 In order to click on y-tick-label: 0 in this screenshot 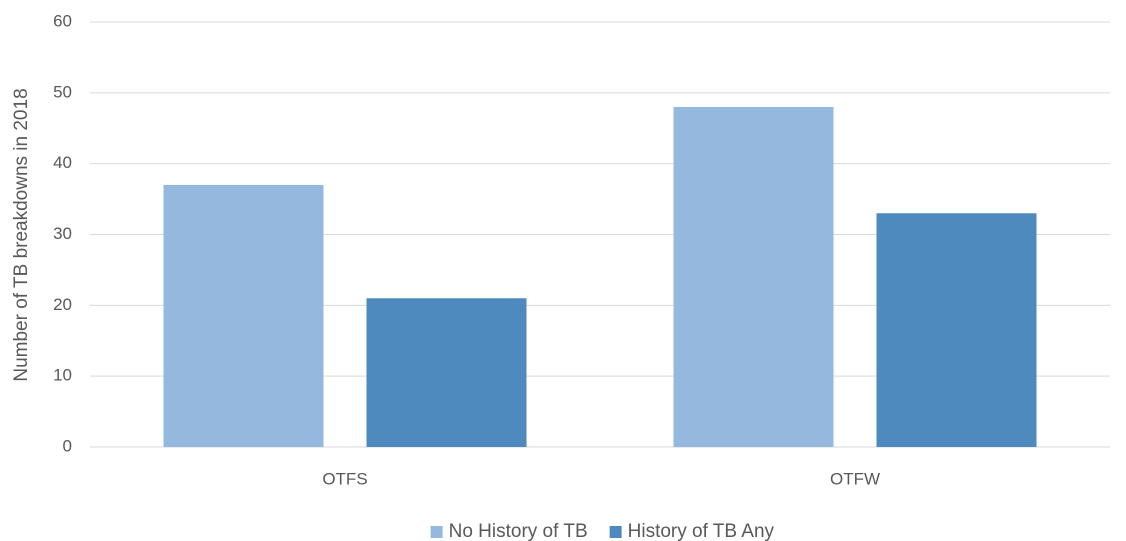, I will do `click(67, 445)`.